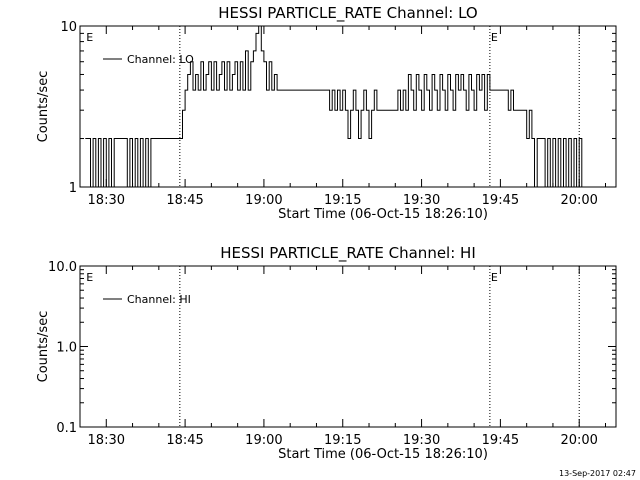  Describe the element at coordinates (73, 188) in the screenshot. I see `y-tick-label: 1` at that location.